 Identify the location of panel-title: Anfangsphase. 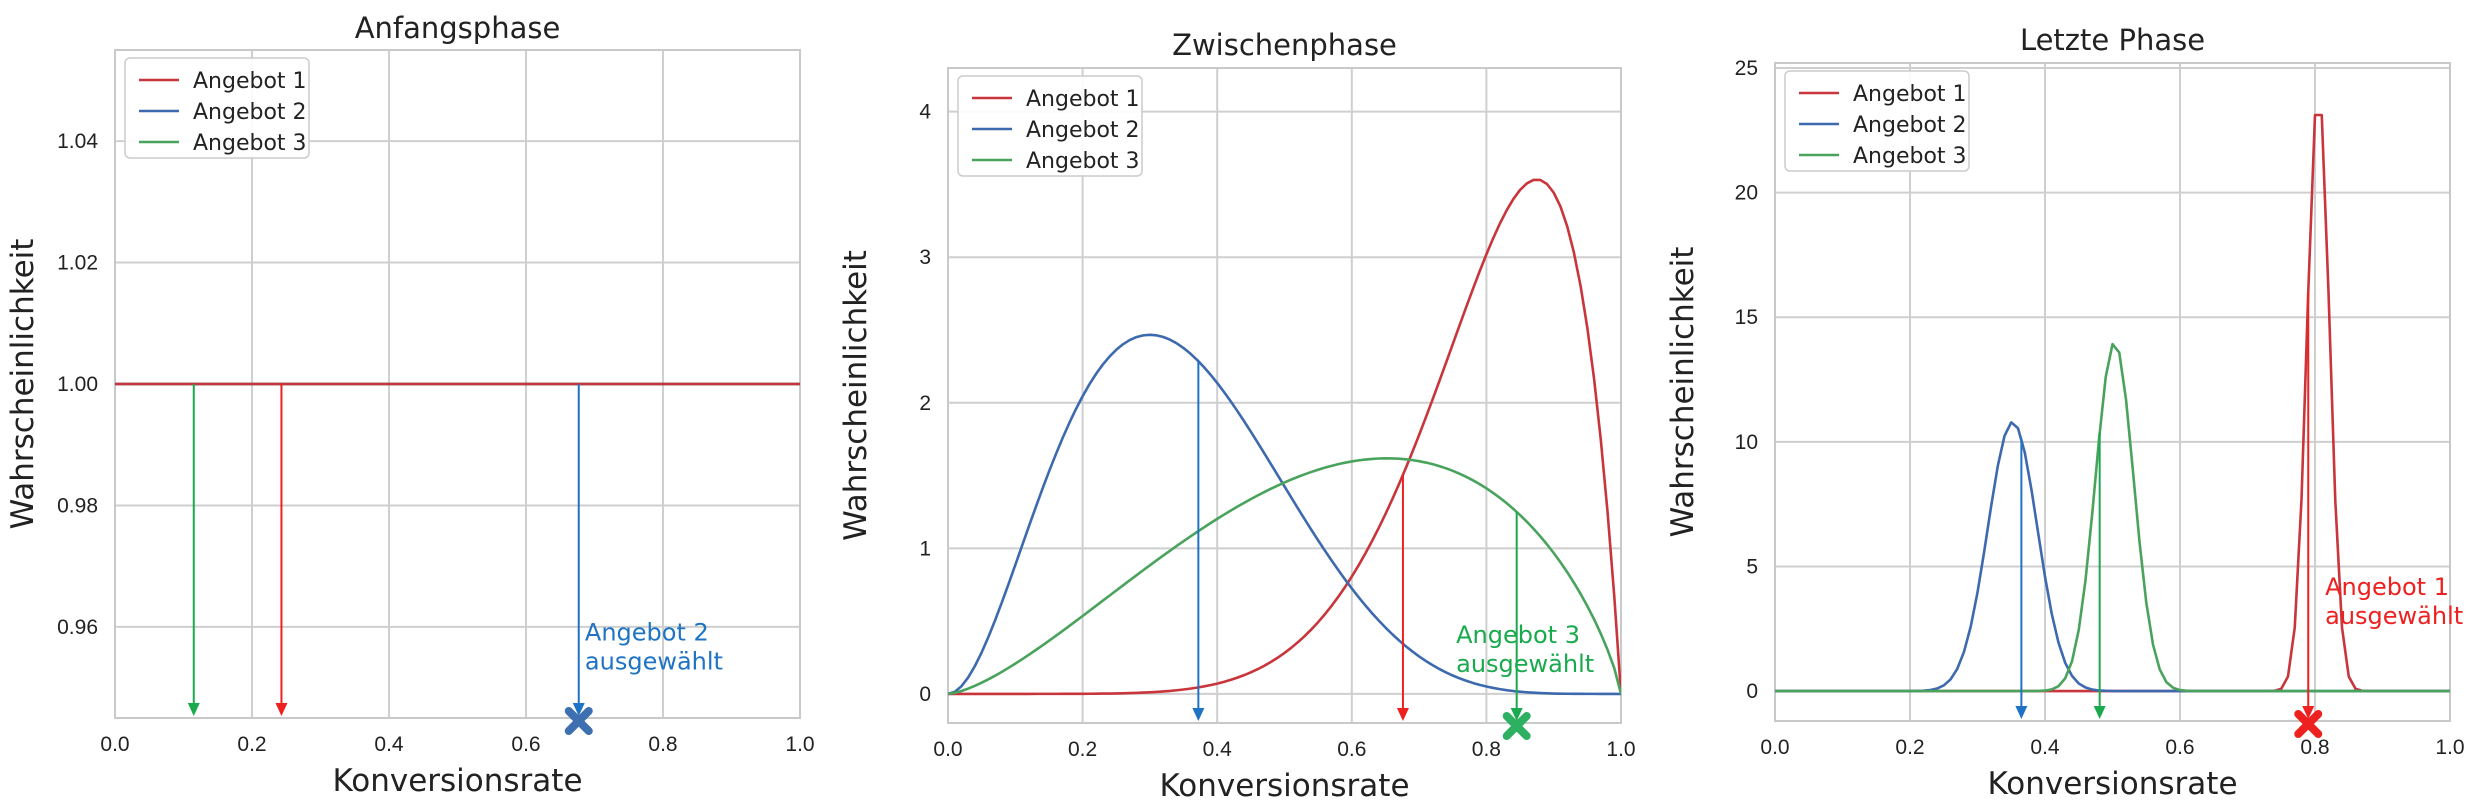
(458, 28).